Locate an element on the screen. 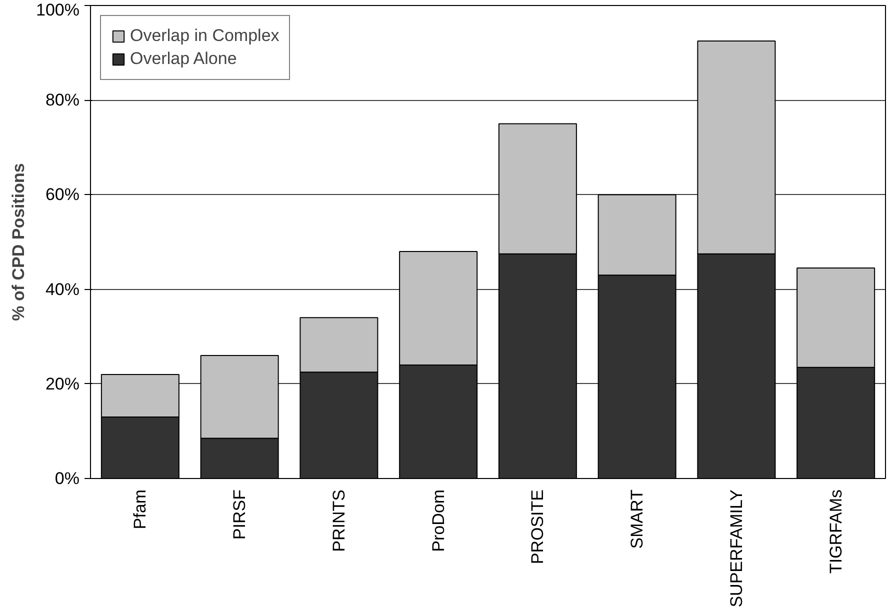  y-tick-label: 80% is located at coordinates (62, 100).